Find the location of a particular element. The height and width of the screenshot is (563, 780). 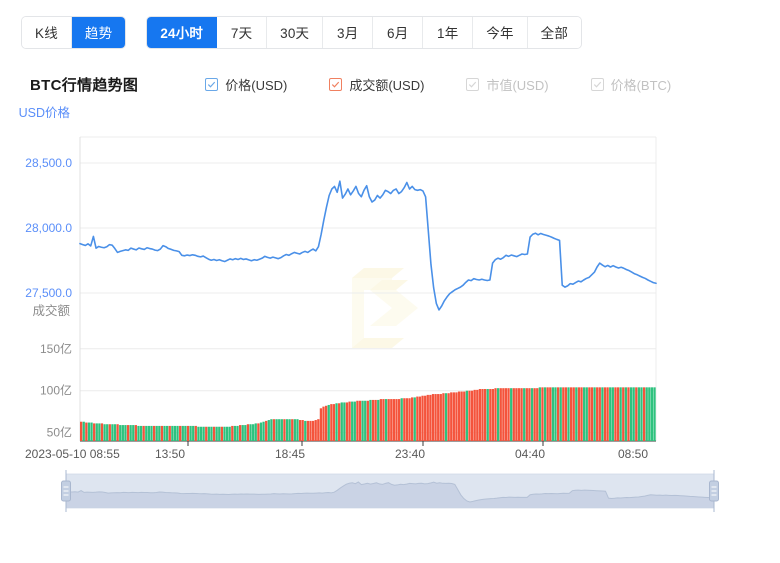

svg-text: 18:45 is located at coordinates (290, 454).